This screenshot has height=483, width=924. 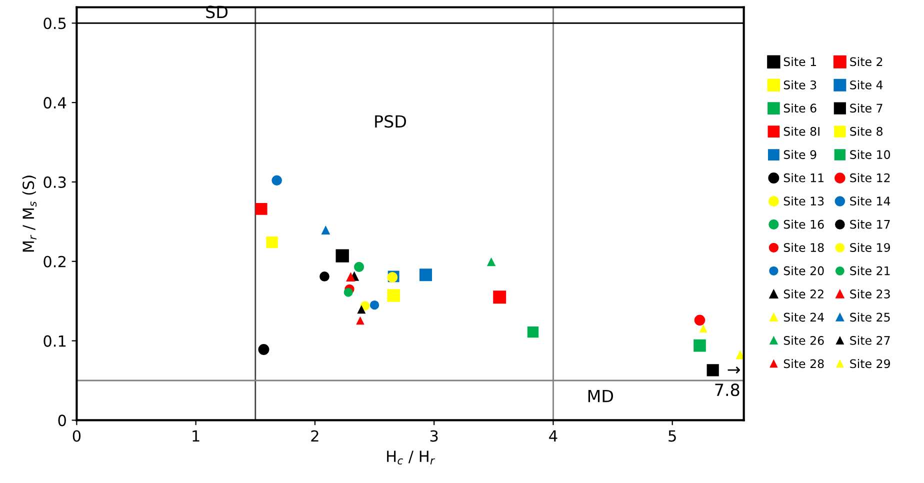 What do you see at coordinates (553, 436) in the screenshot?
I see `x-tick-label: 4` at bounding box center [553, 436].